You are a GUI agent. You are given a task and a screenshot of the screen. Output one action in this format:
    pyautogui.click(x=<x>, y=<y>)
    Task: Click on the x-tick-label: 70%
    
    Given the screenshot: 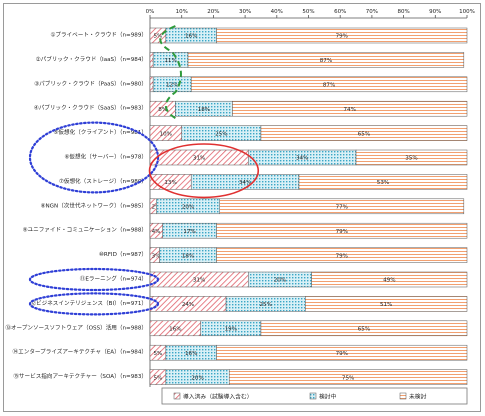 What is the action you would take?
    pyautogui.click(x=372, y=12)
    